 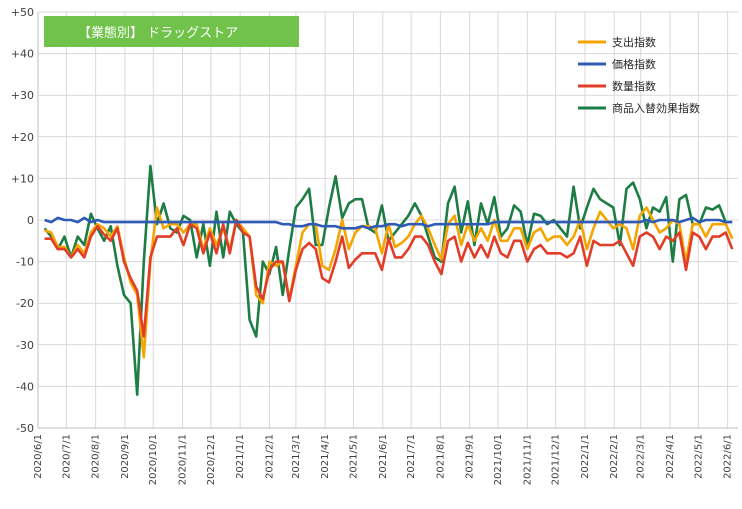 I want to click on legend-label: 価格指数, so click(x=634, y=64).